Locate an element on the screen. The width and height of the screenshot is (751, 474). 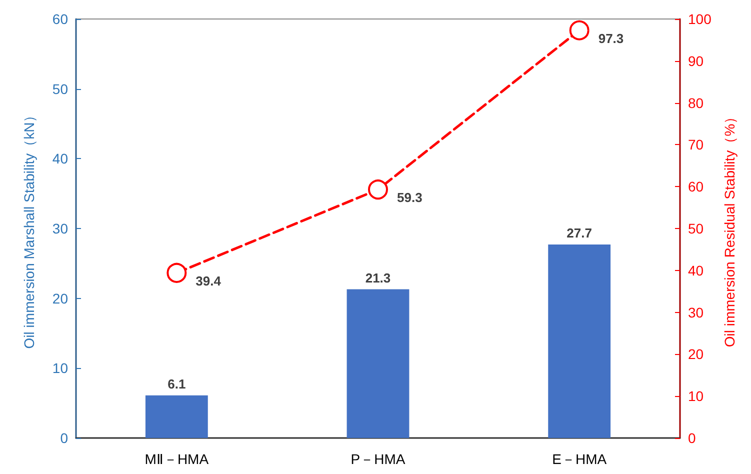
y2-tick-label: 70 is located at coordinates (696, 144).